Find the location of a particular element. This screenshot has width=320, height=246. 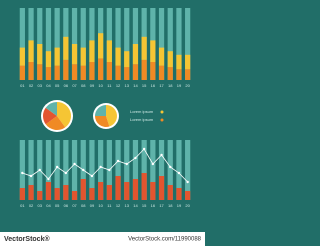

x-tick-label: 14 is located at coordinates (135, 205).